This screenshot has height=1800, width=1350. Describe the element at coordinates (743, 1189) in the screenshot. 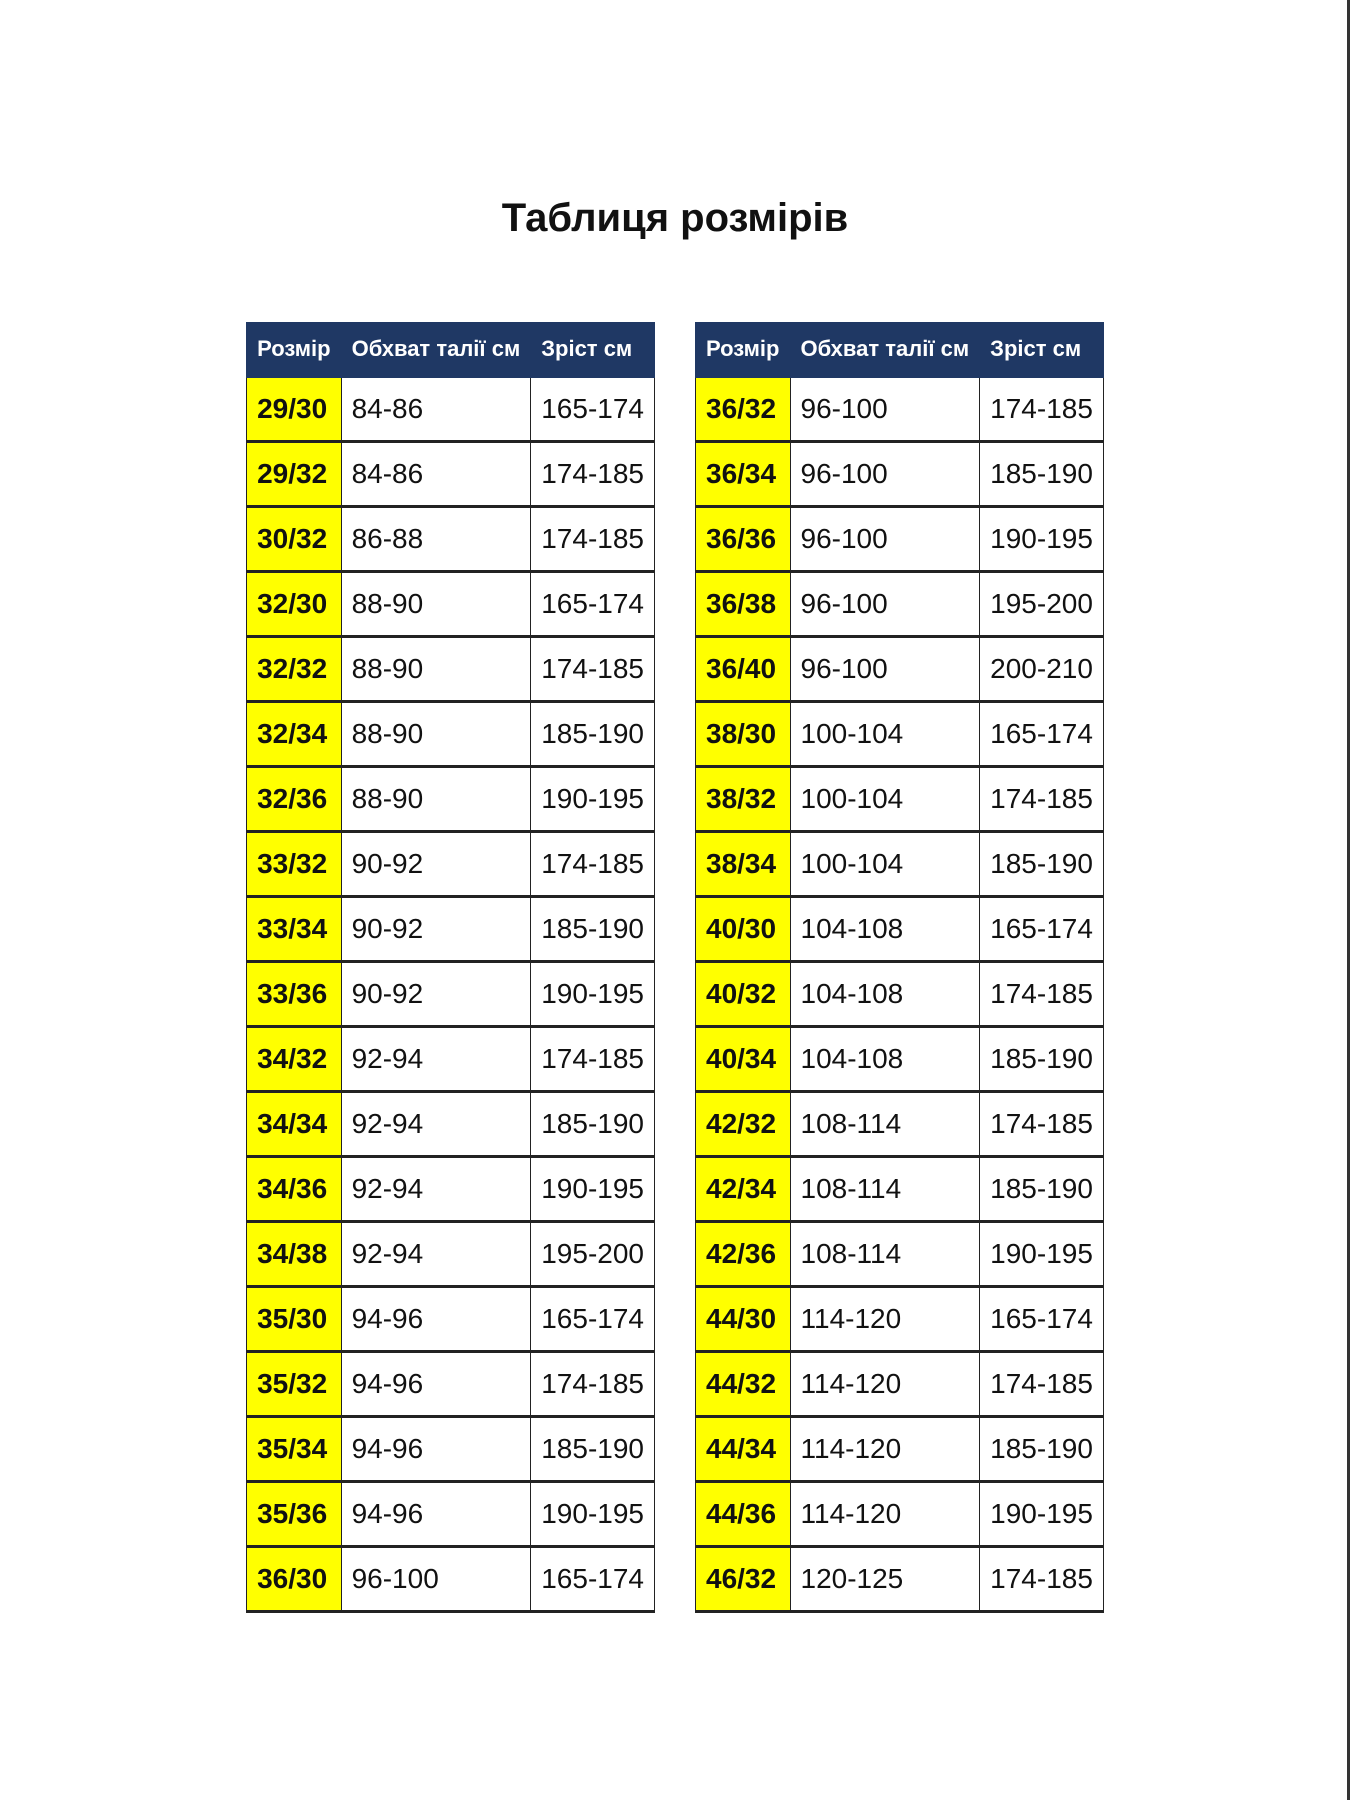

I see `size-cell: 42/34` at that location.